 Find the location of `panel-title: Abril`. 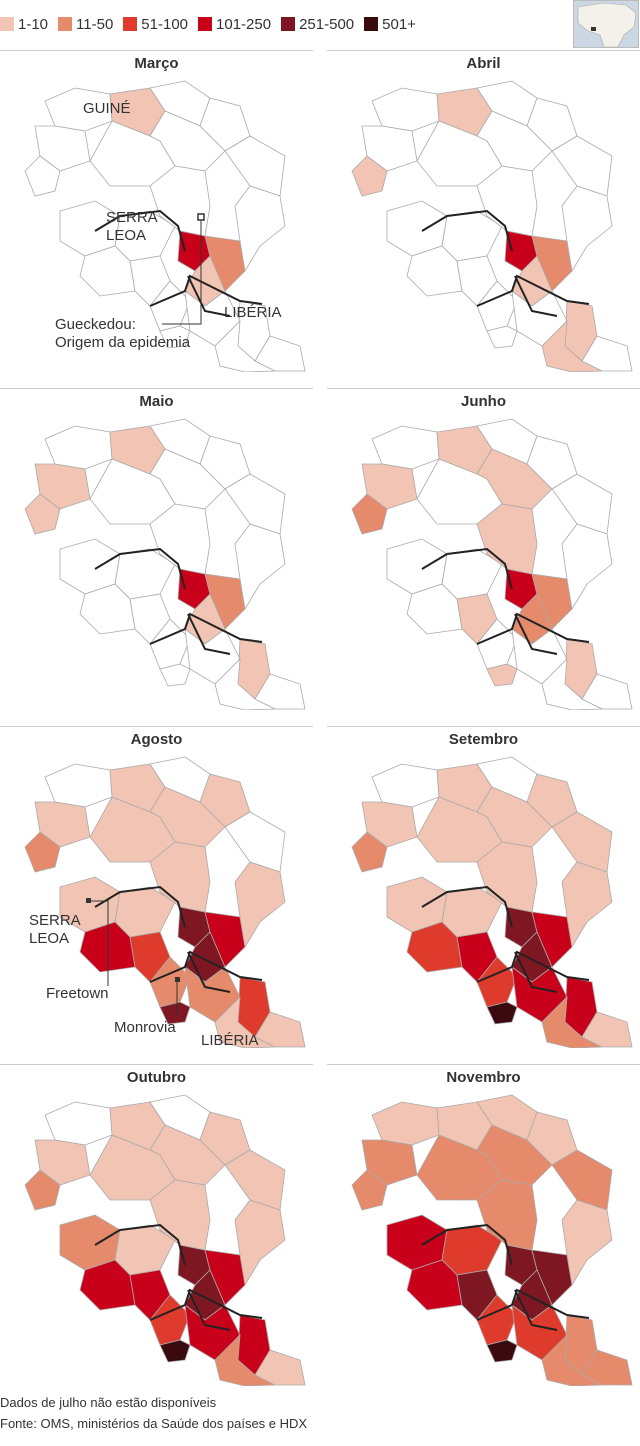

panel-title: Abril is located at coordinates (483, 63).